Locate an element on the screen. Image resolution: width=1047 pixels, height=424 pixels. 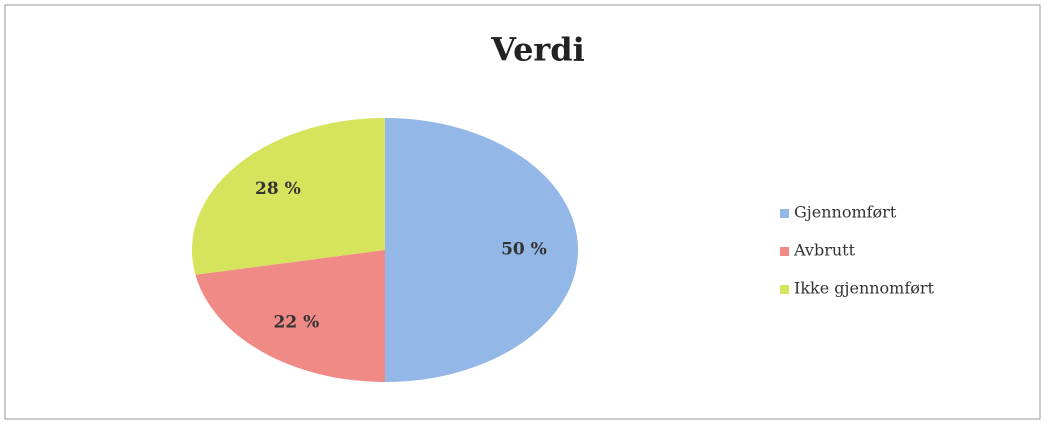
data-label: 22 % is located at coordinates (297, 323).